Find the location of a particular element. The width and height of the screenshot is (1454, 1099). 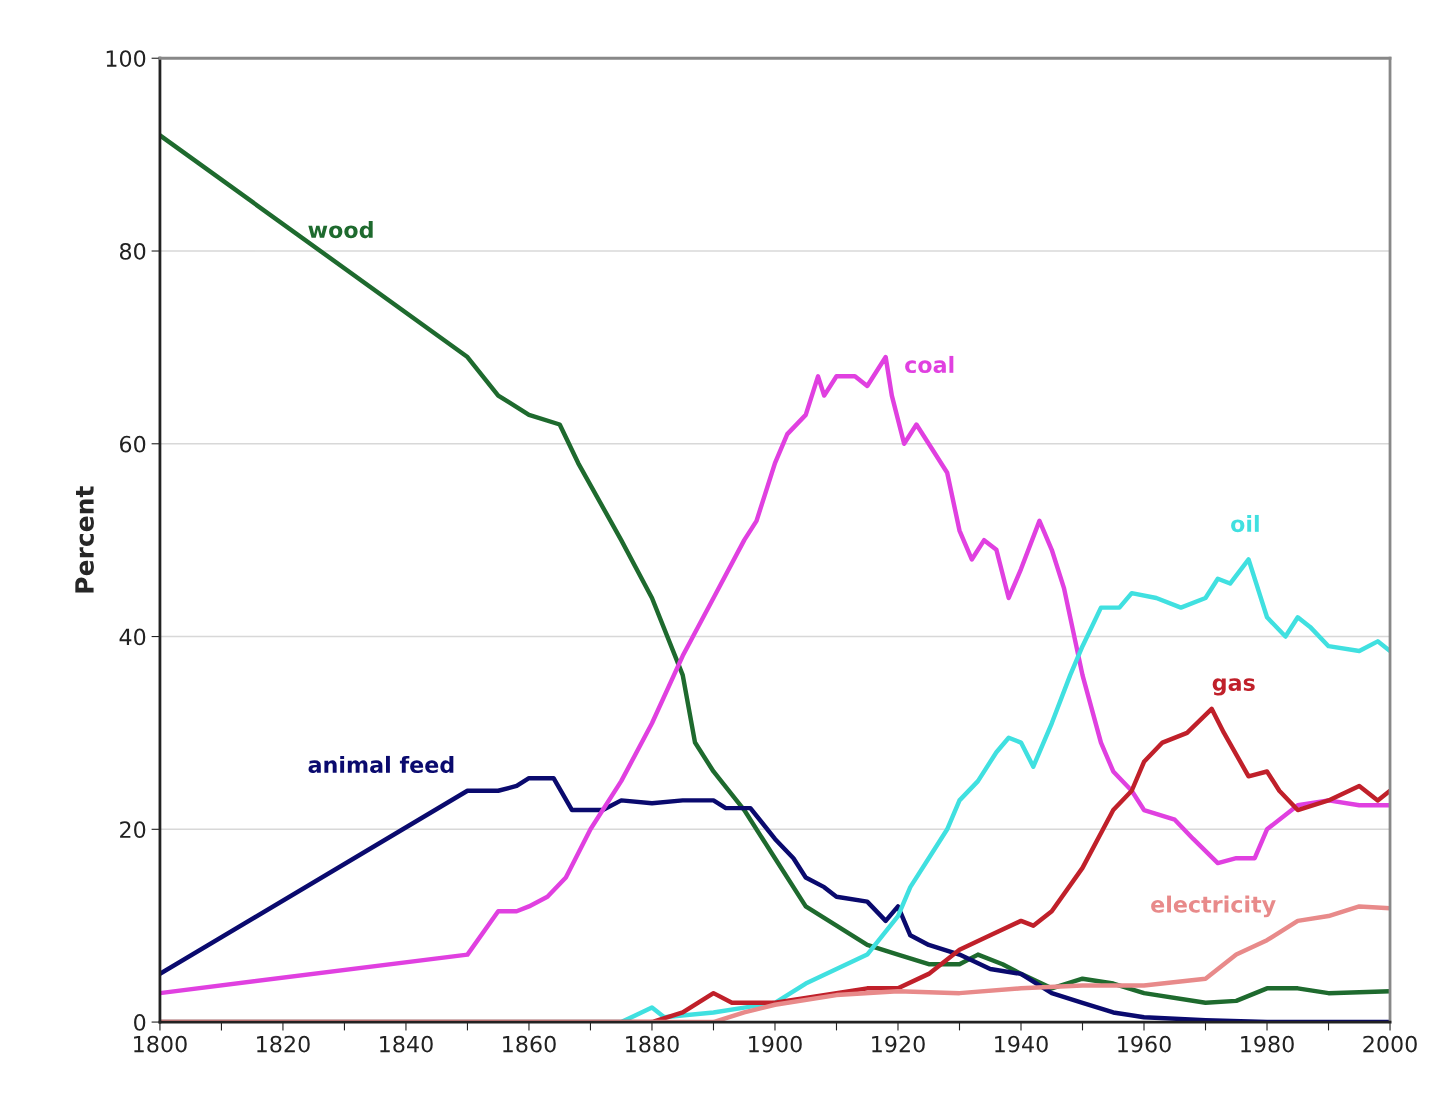

y-tick-label: 40 is located at coordinates (132, 637).